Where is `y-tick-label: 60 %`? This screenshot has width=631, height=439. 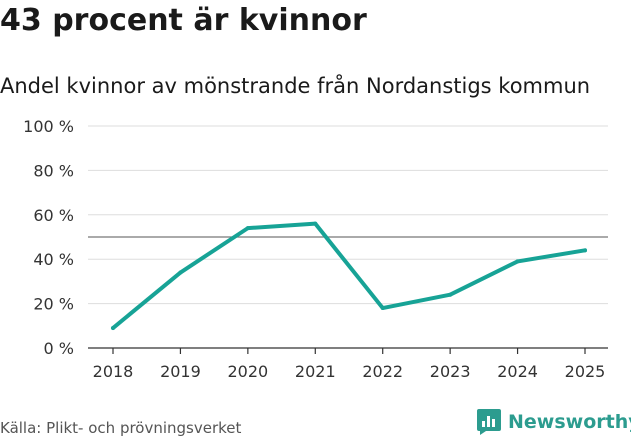
y-tick-label: 60 % is located at coordinates (53, 215).